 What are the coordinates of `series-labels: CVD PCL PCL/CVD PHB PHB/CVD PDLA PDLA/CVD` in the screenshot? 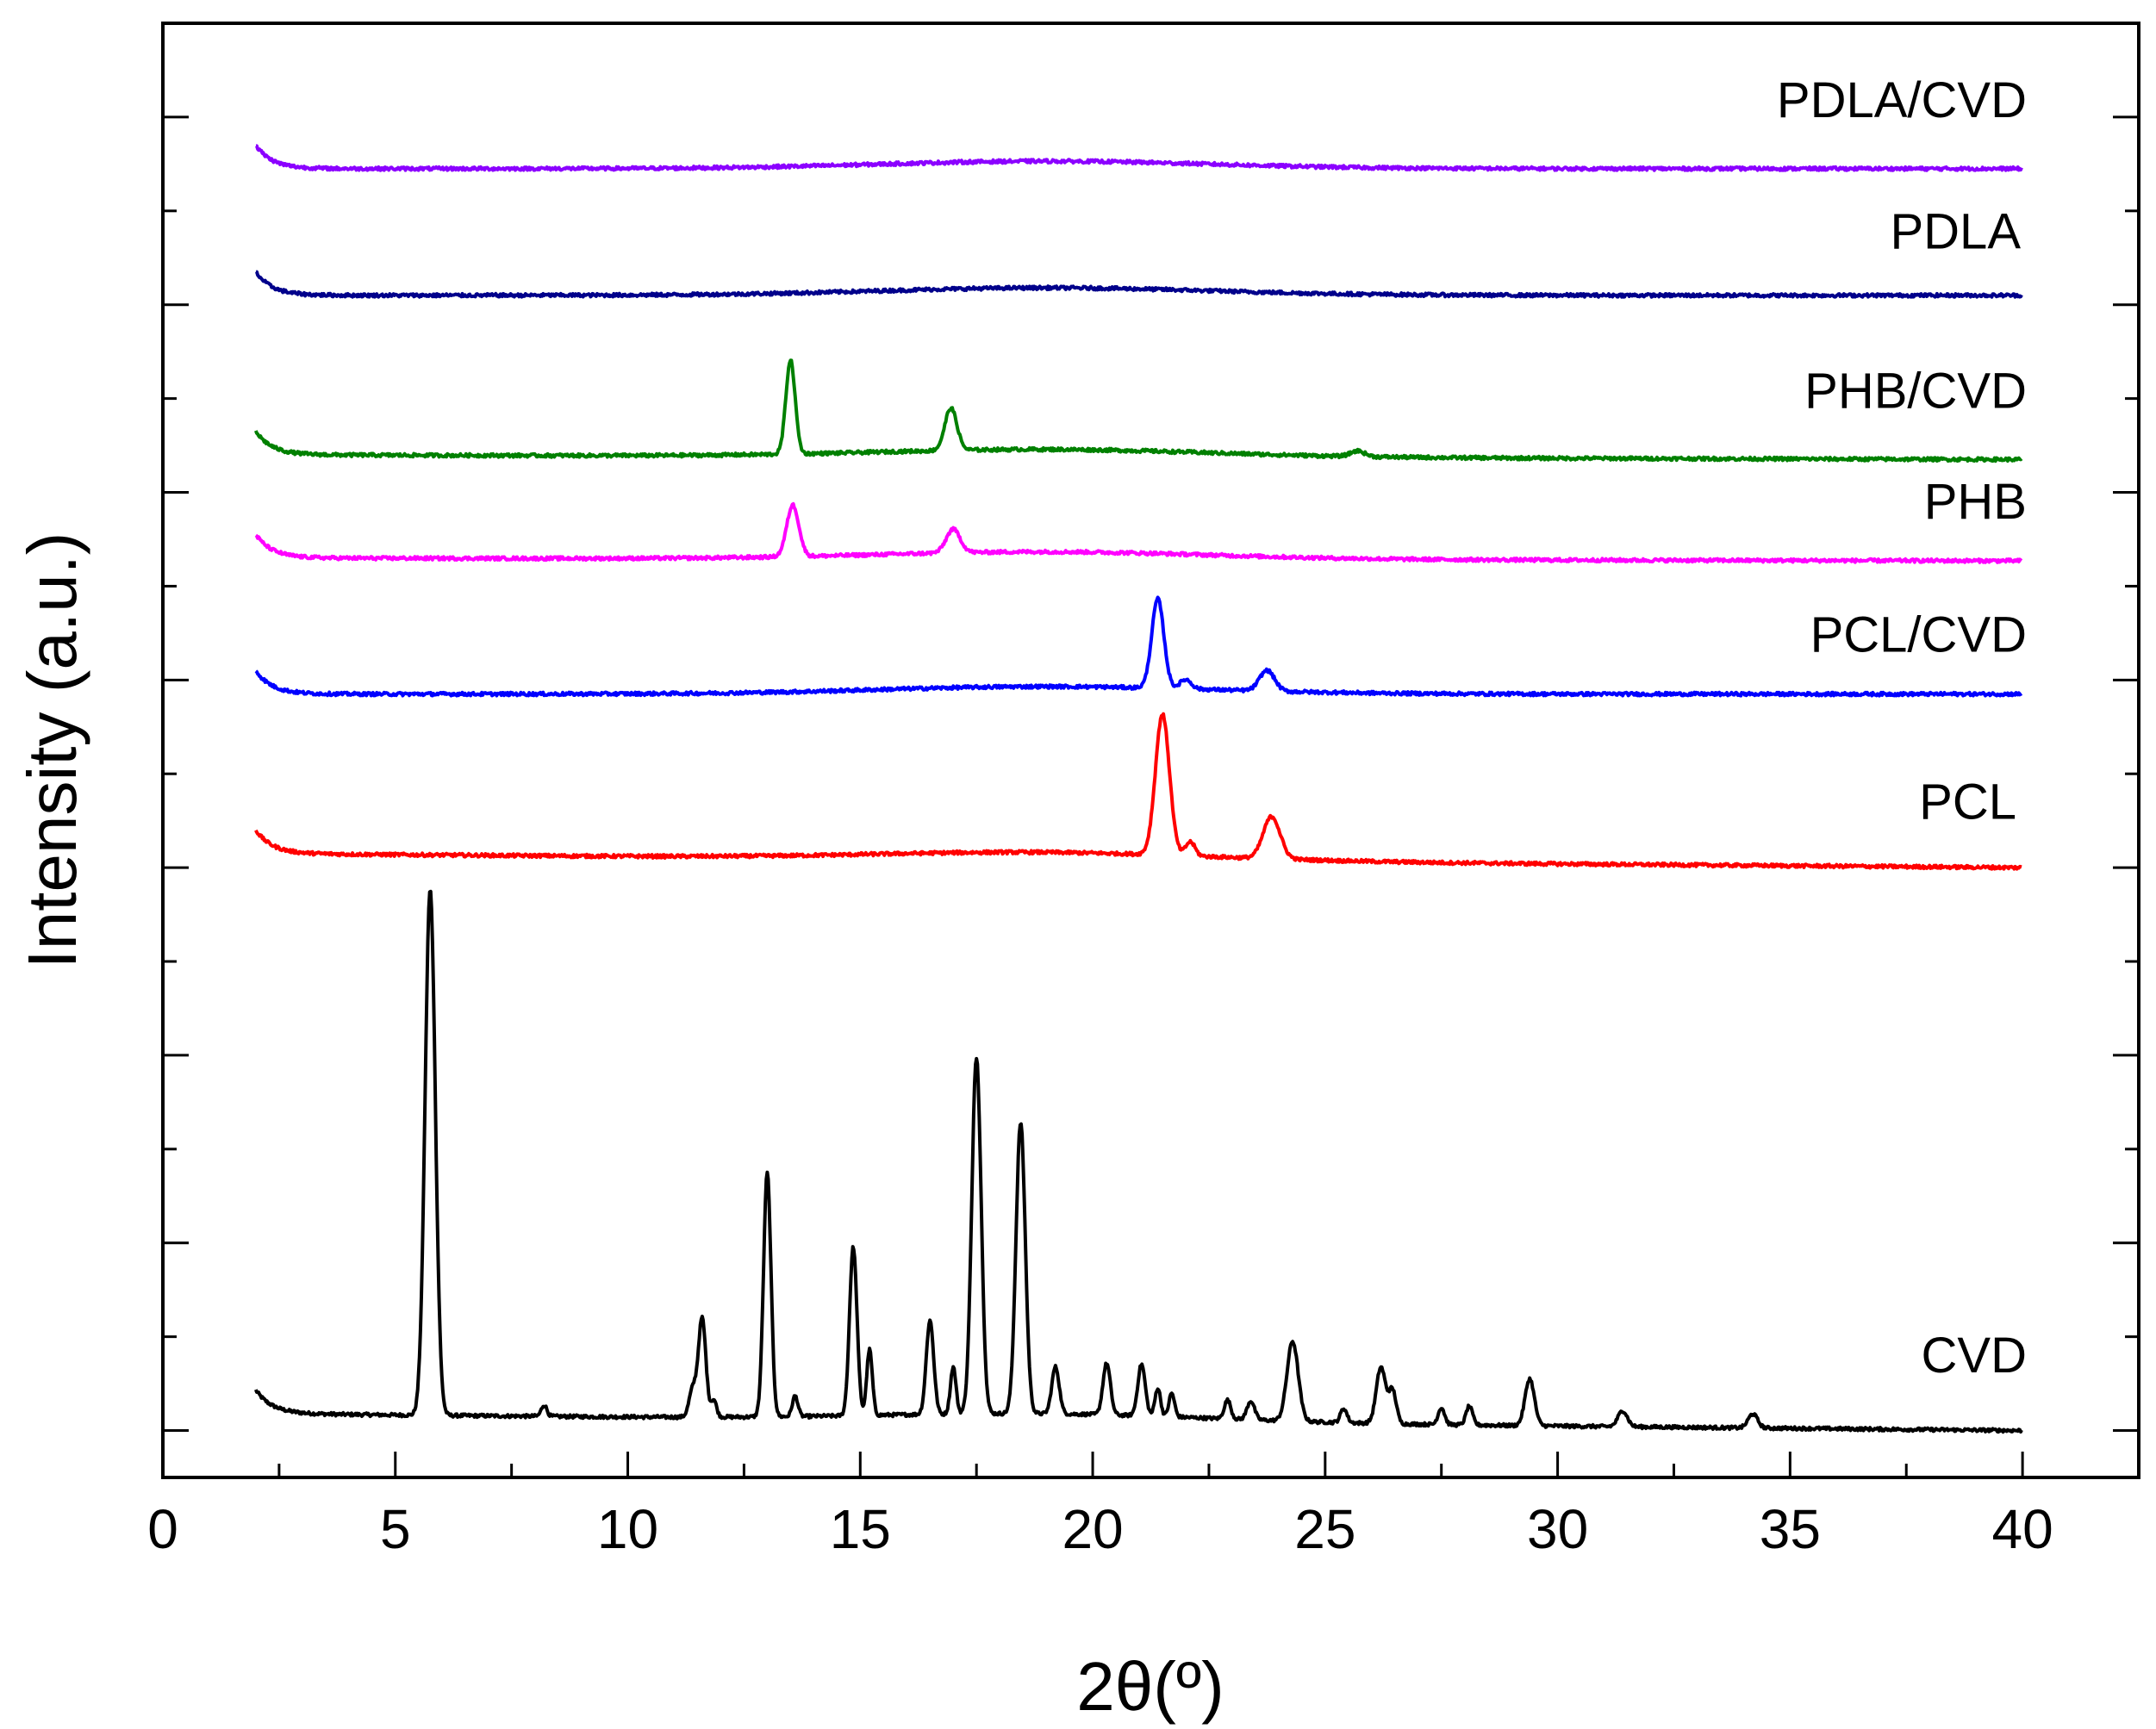 It's located at (1902, 728).